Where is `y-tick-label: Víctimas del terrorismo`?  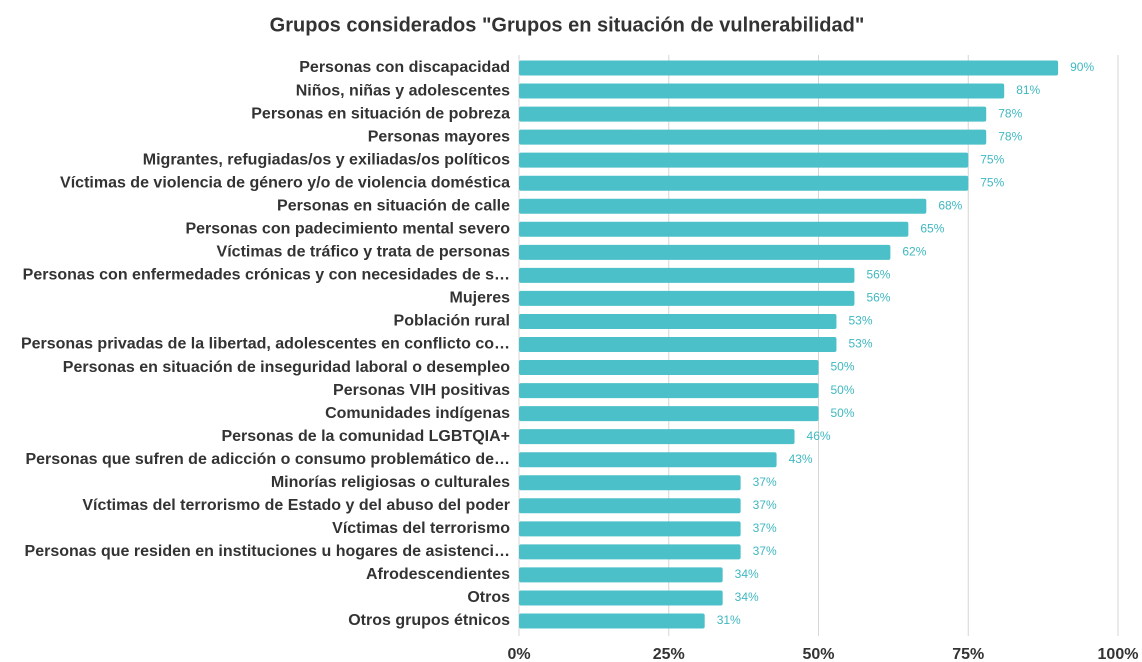
y-tick-label: Víctimas del terrorismo is located at coordinates (421, 528).